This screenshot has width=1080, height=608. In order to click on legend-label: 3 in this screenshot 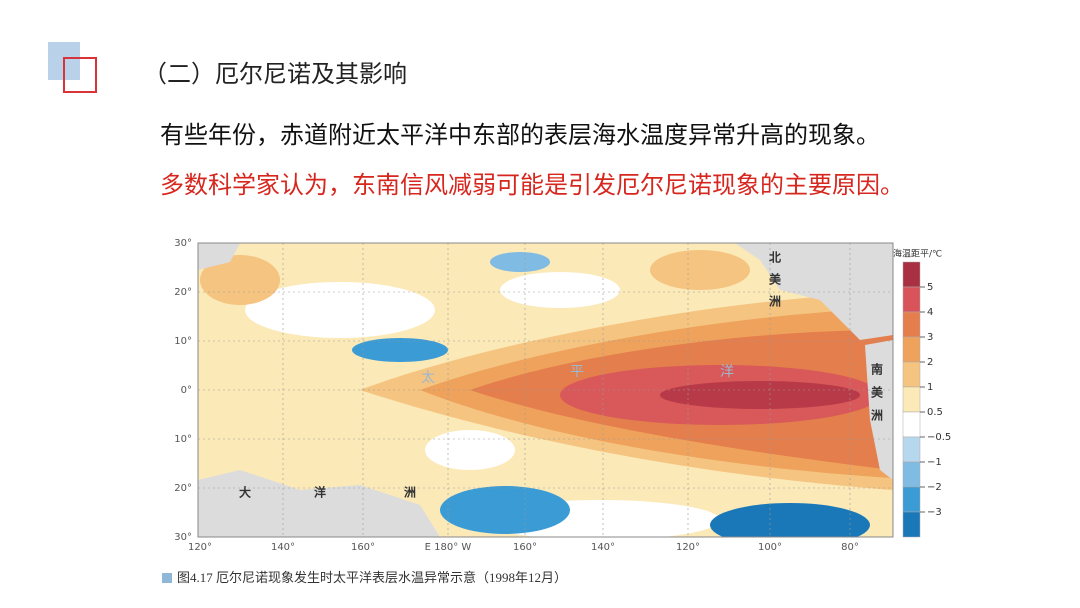, I will do `click(930, 337)`.